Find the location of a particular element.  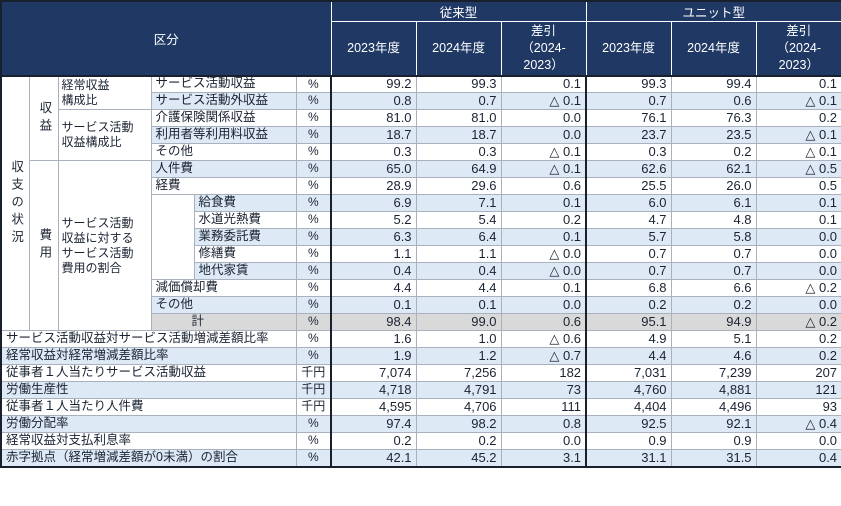

value-cell: 31.1 is located at coordinates (628, 458).